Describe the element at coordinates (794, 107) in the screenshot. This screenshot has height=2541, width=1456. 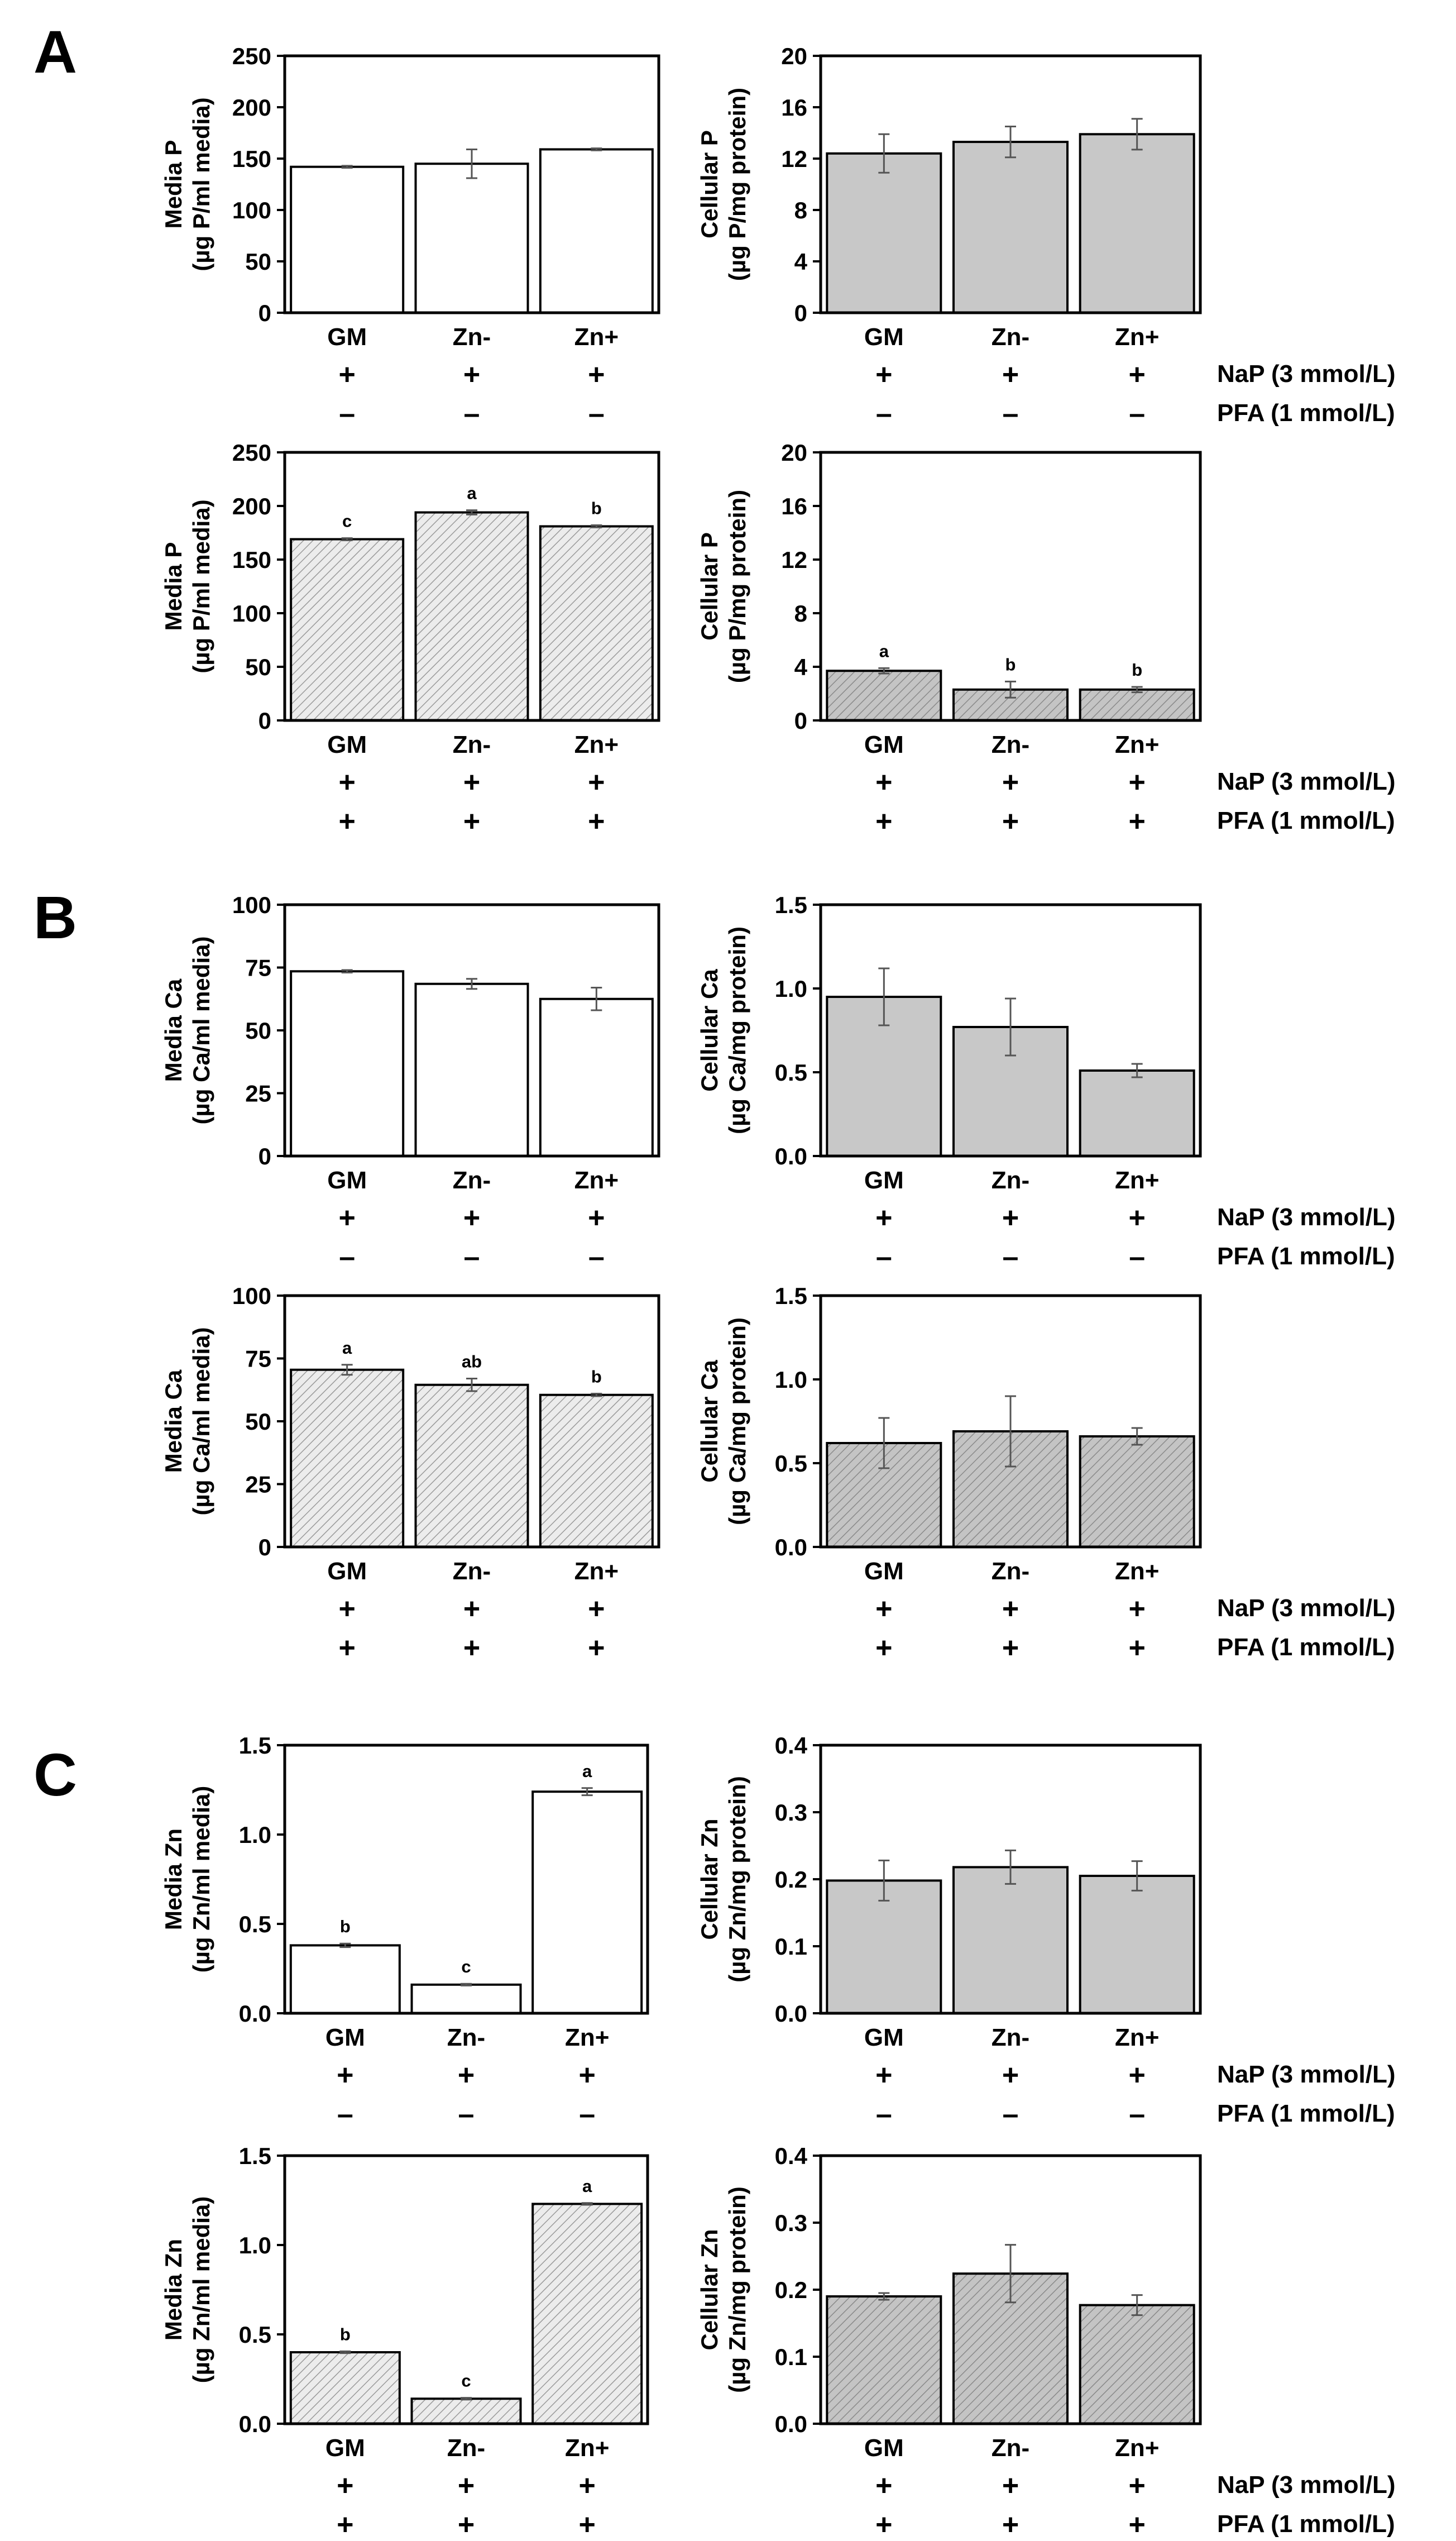
I see `y-tick-label: 16` at that location.